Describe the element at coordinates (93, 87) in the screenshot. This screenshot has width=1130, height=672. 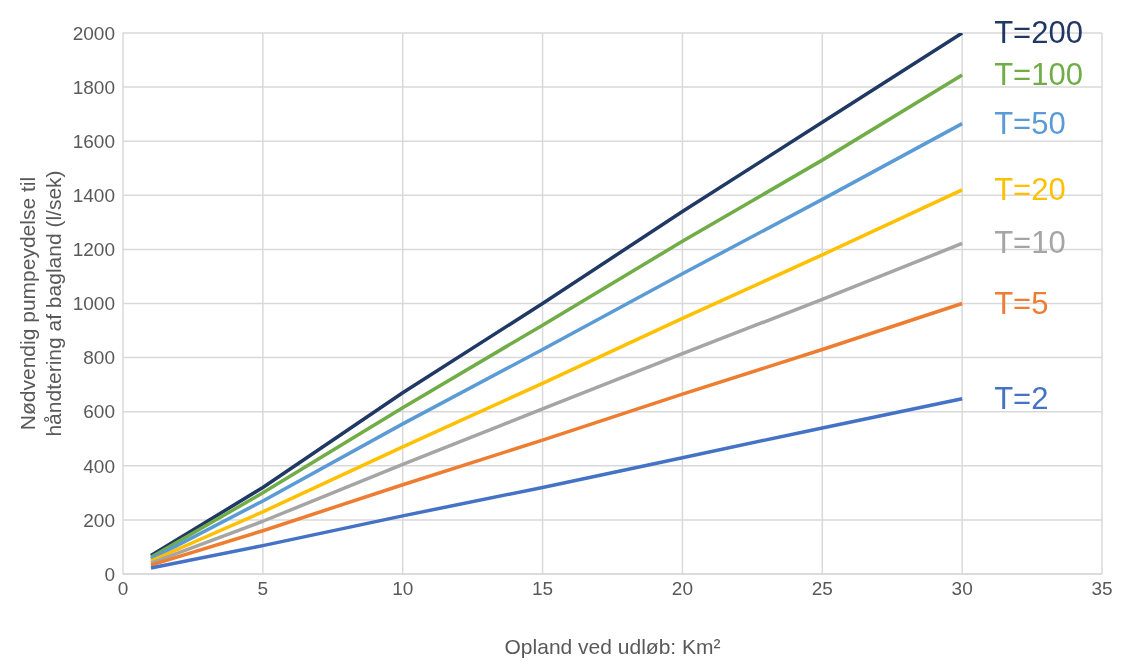
I see `y-tick-label: 1800` at that location.